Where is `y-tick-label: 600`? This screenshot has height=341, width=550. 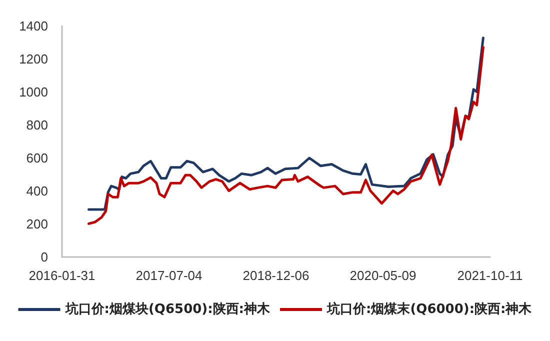
y-tick-label: 600 is located at coordinates (37, 158).